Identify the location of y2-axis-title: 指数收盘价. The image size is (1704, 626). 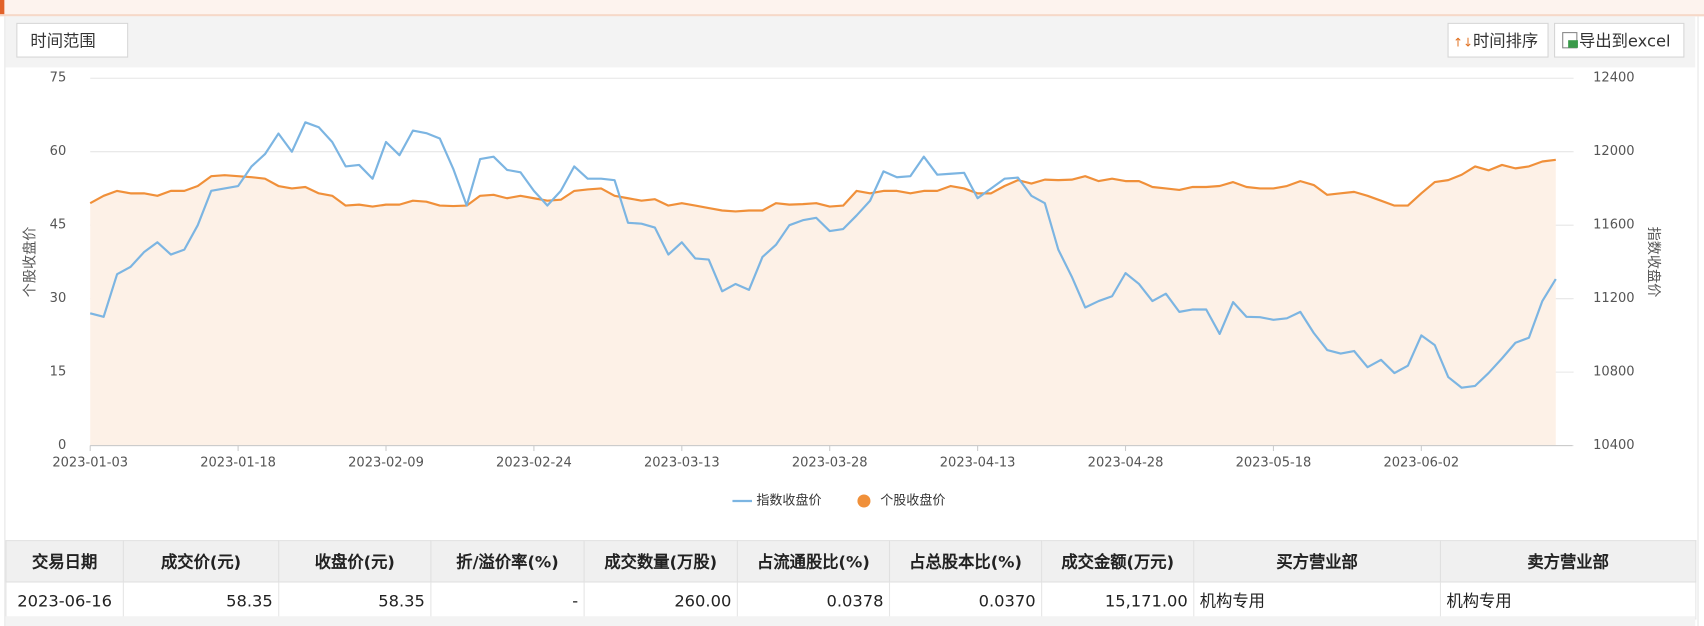
(1653, 262).